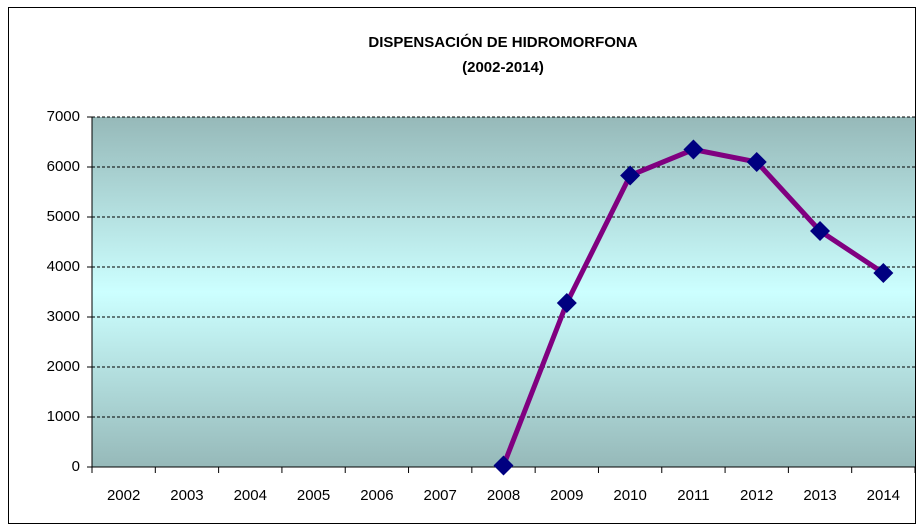 The image size is (918, 532). I want to click on chart-subtitle: (2002-2014), so click(503, 67).